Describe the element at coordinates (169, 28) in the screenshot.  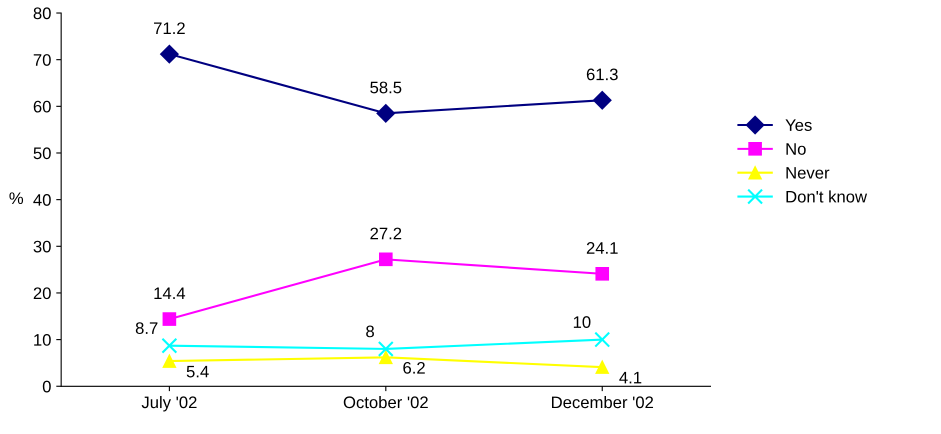
I see `data-label: 71.2` at that location.